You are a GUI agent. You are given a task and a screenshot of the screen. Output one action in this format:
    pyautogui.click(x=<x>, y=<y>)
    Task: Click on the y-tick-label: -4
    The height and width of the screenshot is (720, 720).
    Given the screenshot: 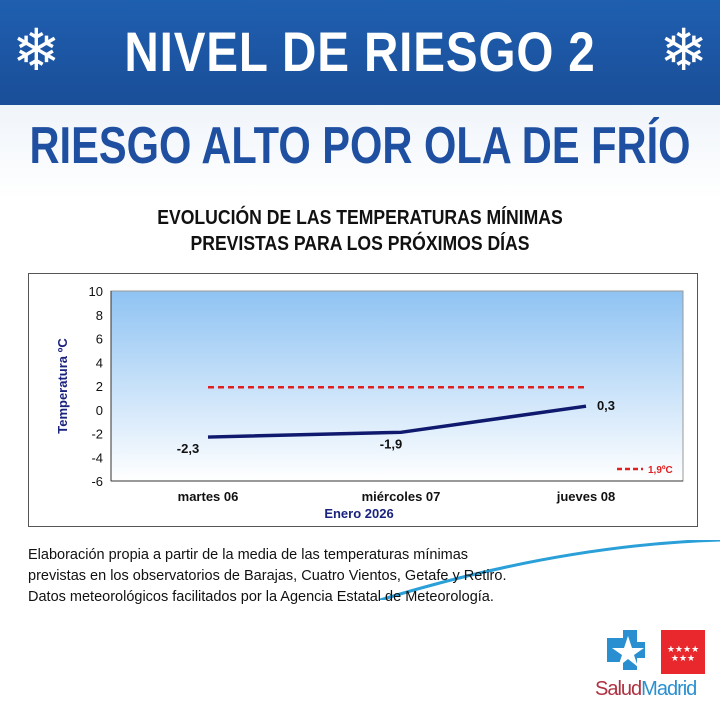 What is the action you would take?
    pyautogui.click(x=97, y=457)
    